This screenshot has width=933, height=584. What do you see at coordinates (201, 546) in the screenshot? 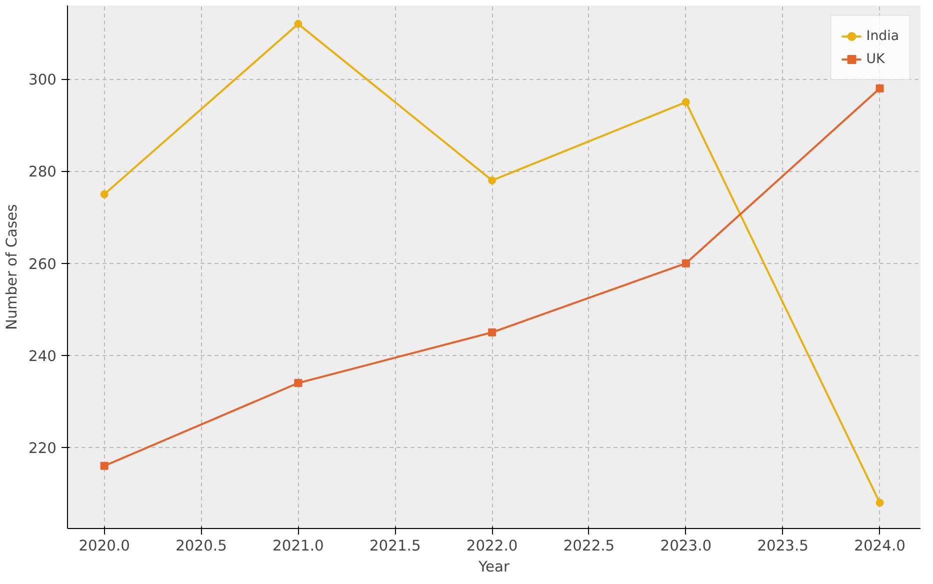
I see `x-tick-label: 2020.5` at bounding box center [201, 546].